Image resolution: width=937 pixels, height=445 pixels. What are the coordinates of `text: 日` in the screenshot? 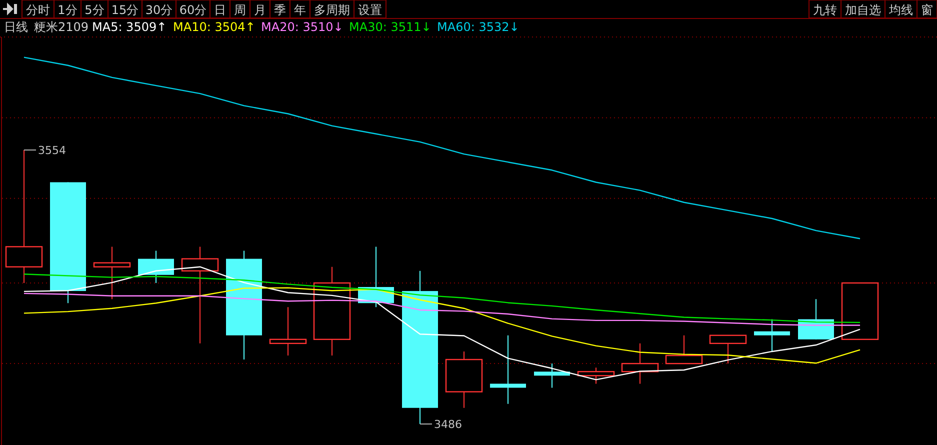 It's located at (220, 10).